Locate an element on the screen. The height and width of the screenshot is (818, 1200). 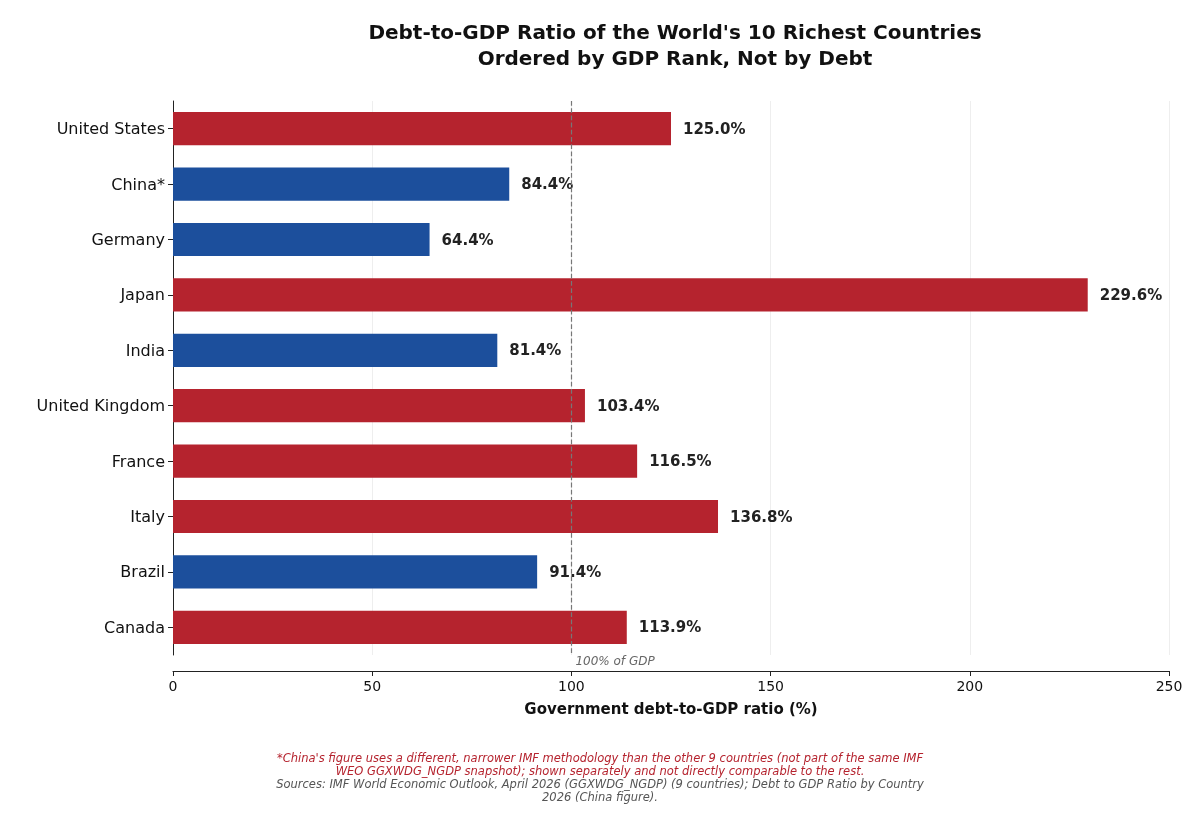
text: *China's figure uses a different, narrower IMF methodology than the other 9 countries (not part of the same IMF WEO GGXWDG_NGDP snapshot); shown separately and not directly comparable to the rest. is located at coordinates (600, 764).